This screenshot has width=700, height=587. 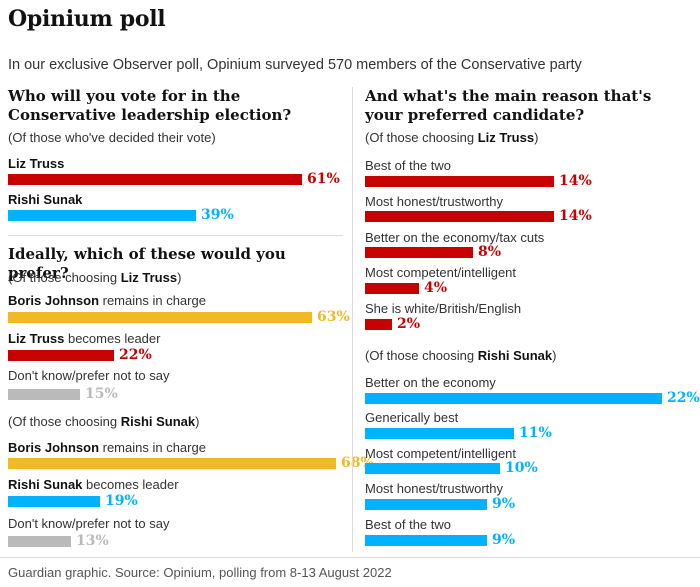 What do you see at coordinates (504, 540) in the screenshot?
I see `q3-pct-sunak-4: 9%` at bounding box center [504, 540].